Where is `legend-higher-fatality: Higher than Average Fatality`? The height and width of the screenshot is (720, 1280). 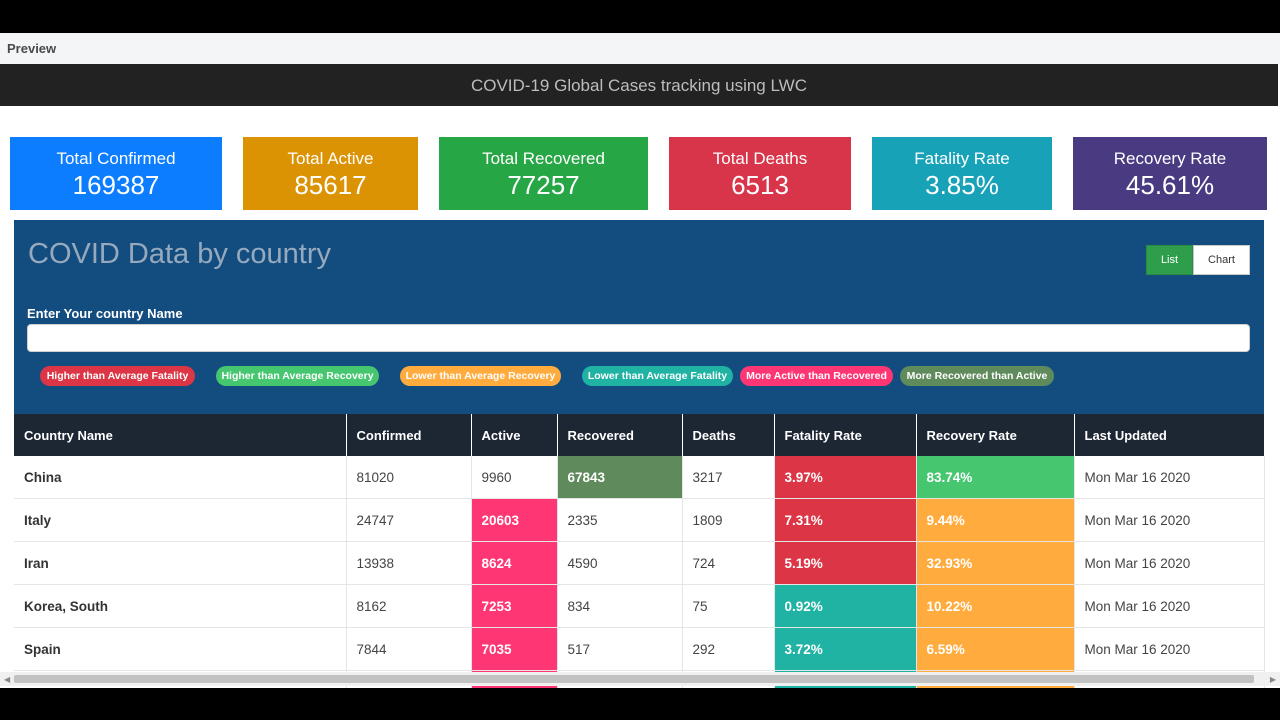 legend-higher-fatality: Higher than Average Fatality is located at coordinates (117, 376).